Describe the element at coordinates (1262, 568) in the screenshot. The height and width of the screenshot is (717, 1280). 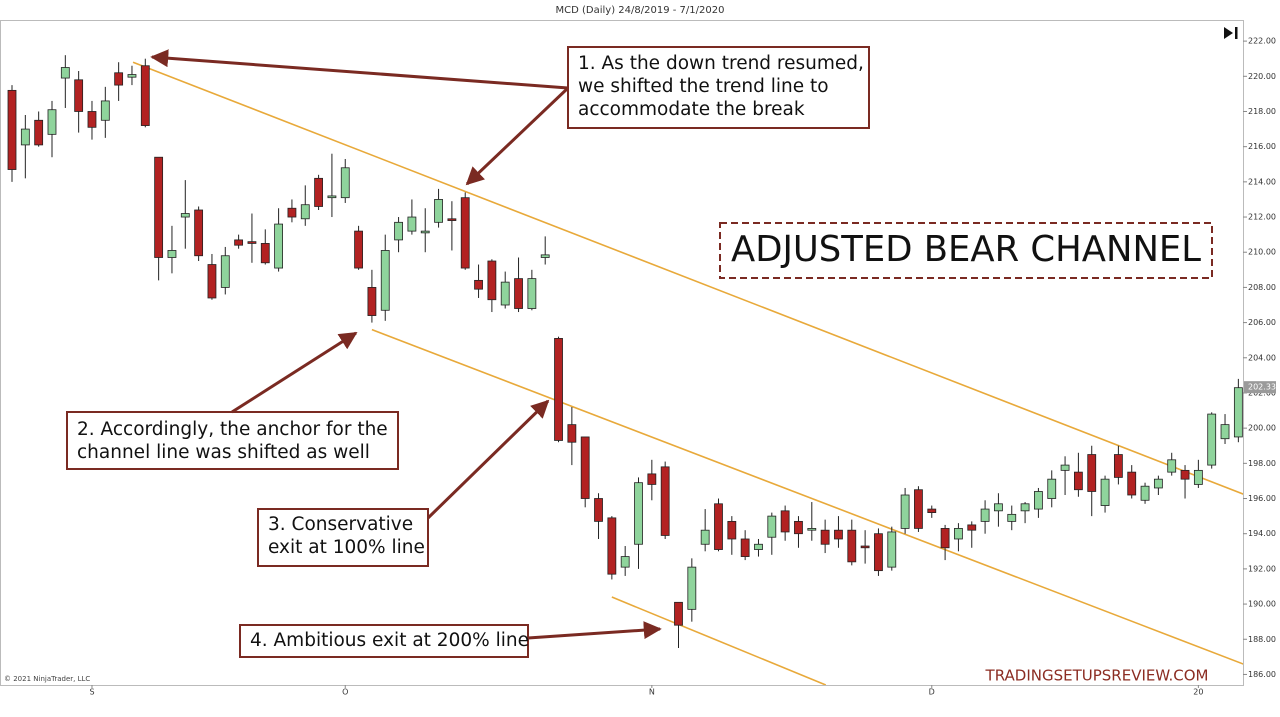
I see `y-tick-label: 192.00` at that location.